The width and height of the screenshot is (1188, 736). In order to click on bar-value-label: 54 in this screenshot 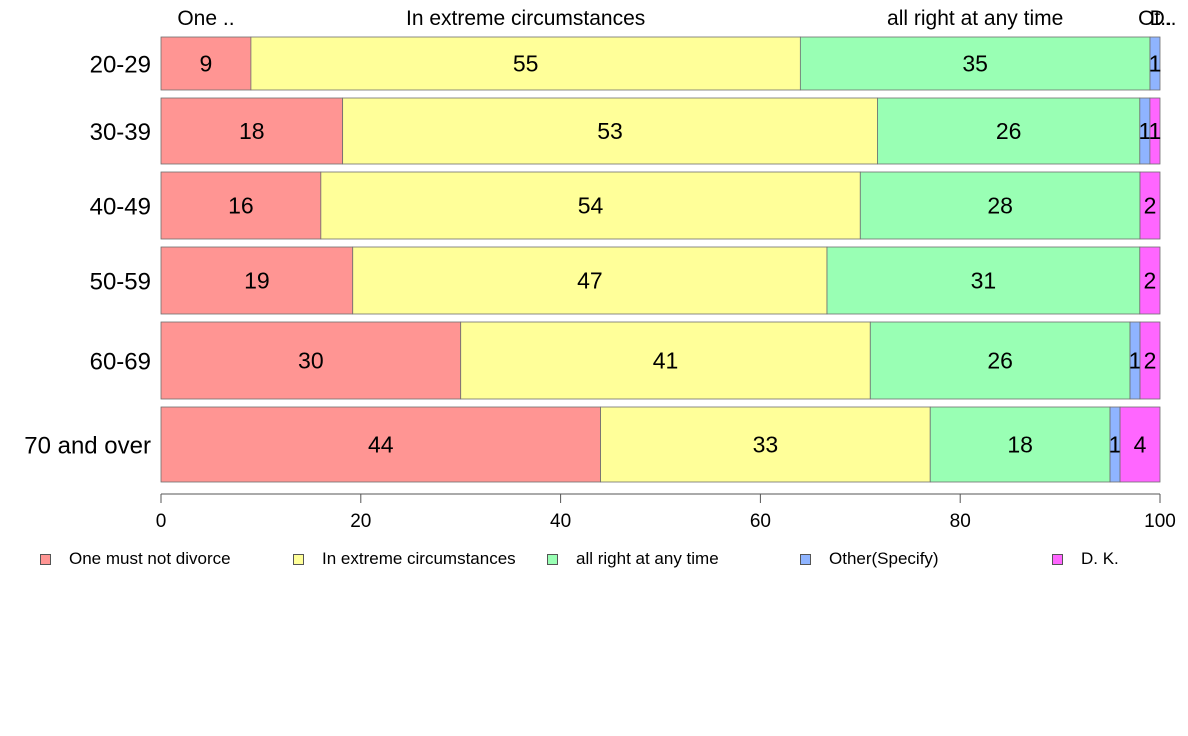, I will do `click(591, 206)`.